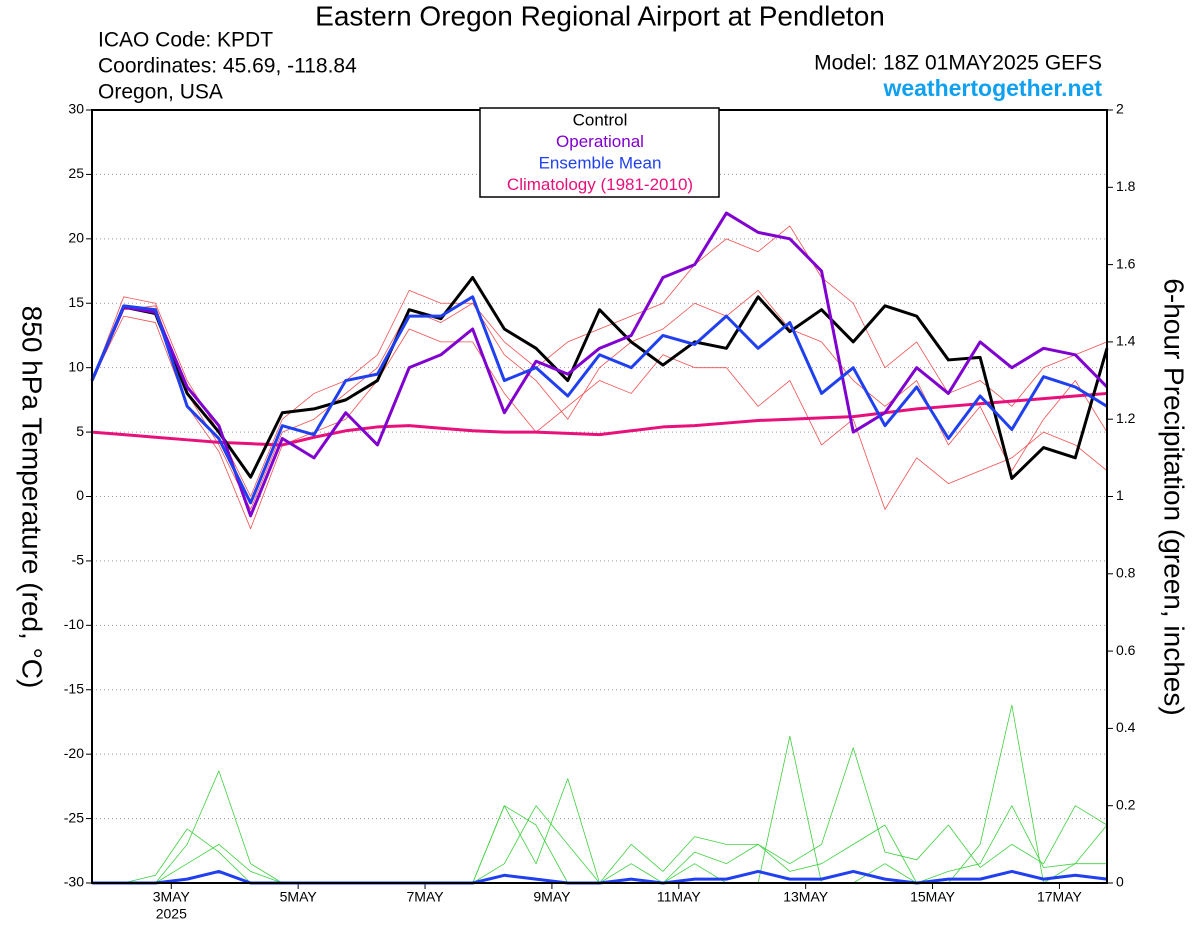 This screenshot has height=927, width=1200. I want to click on y-tick-label: -30, so click(74, 882).